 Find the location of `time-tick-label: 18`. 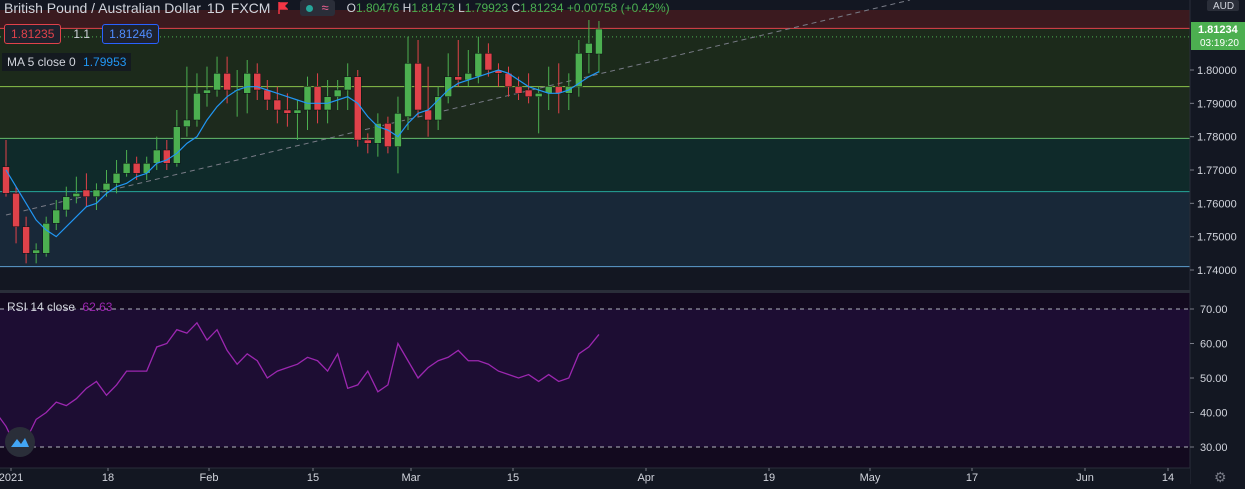

time-tick-label: 18 is located at coordinates (108, 478).